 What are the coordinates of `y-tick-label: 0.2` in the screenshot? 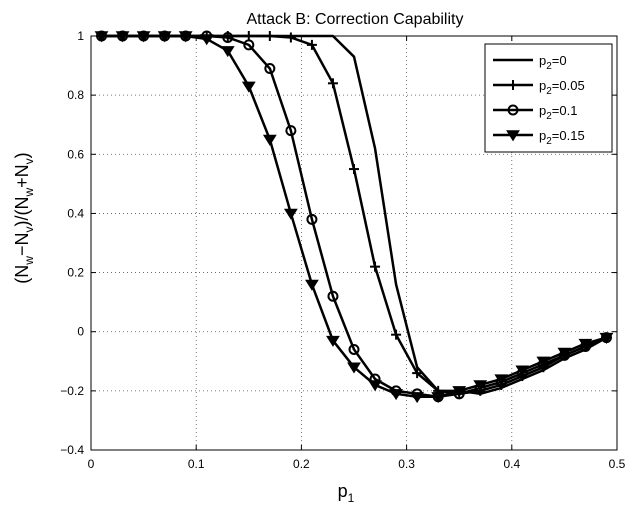 It's located at (75, 273).